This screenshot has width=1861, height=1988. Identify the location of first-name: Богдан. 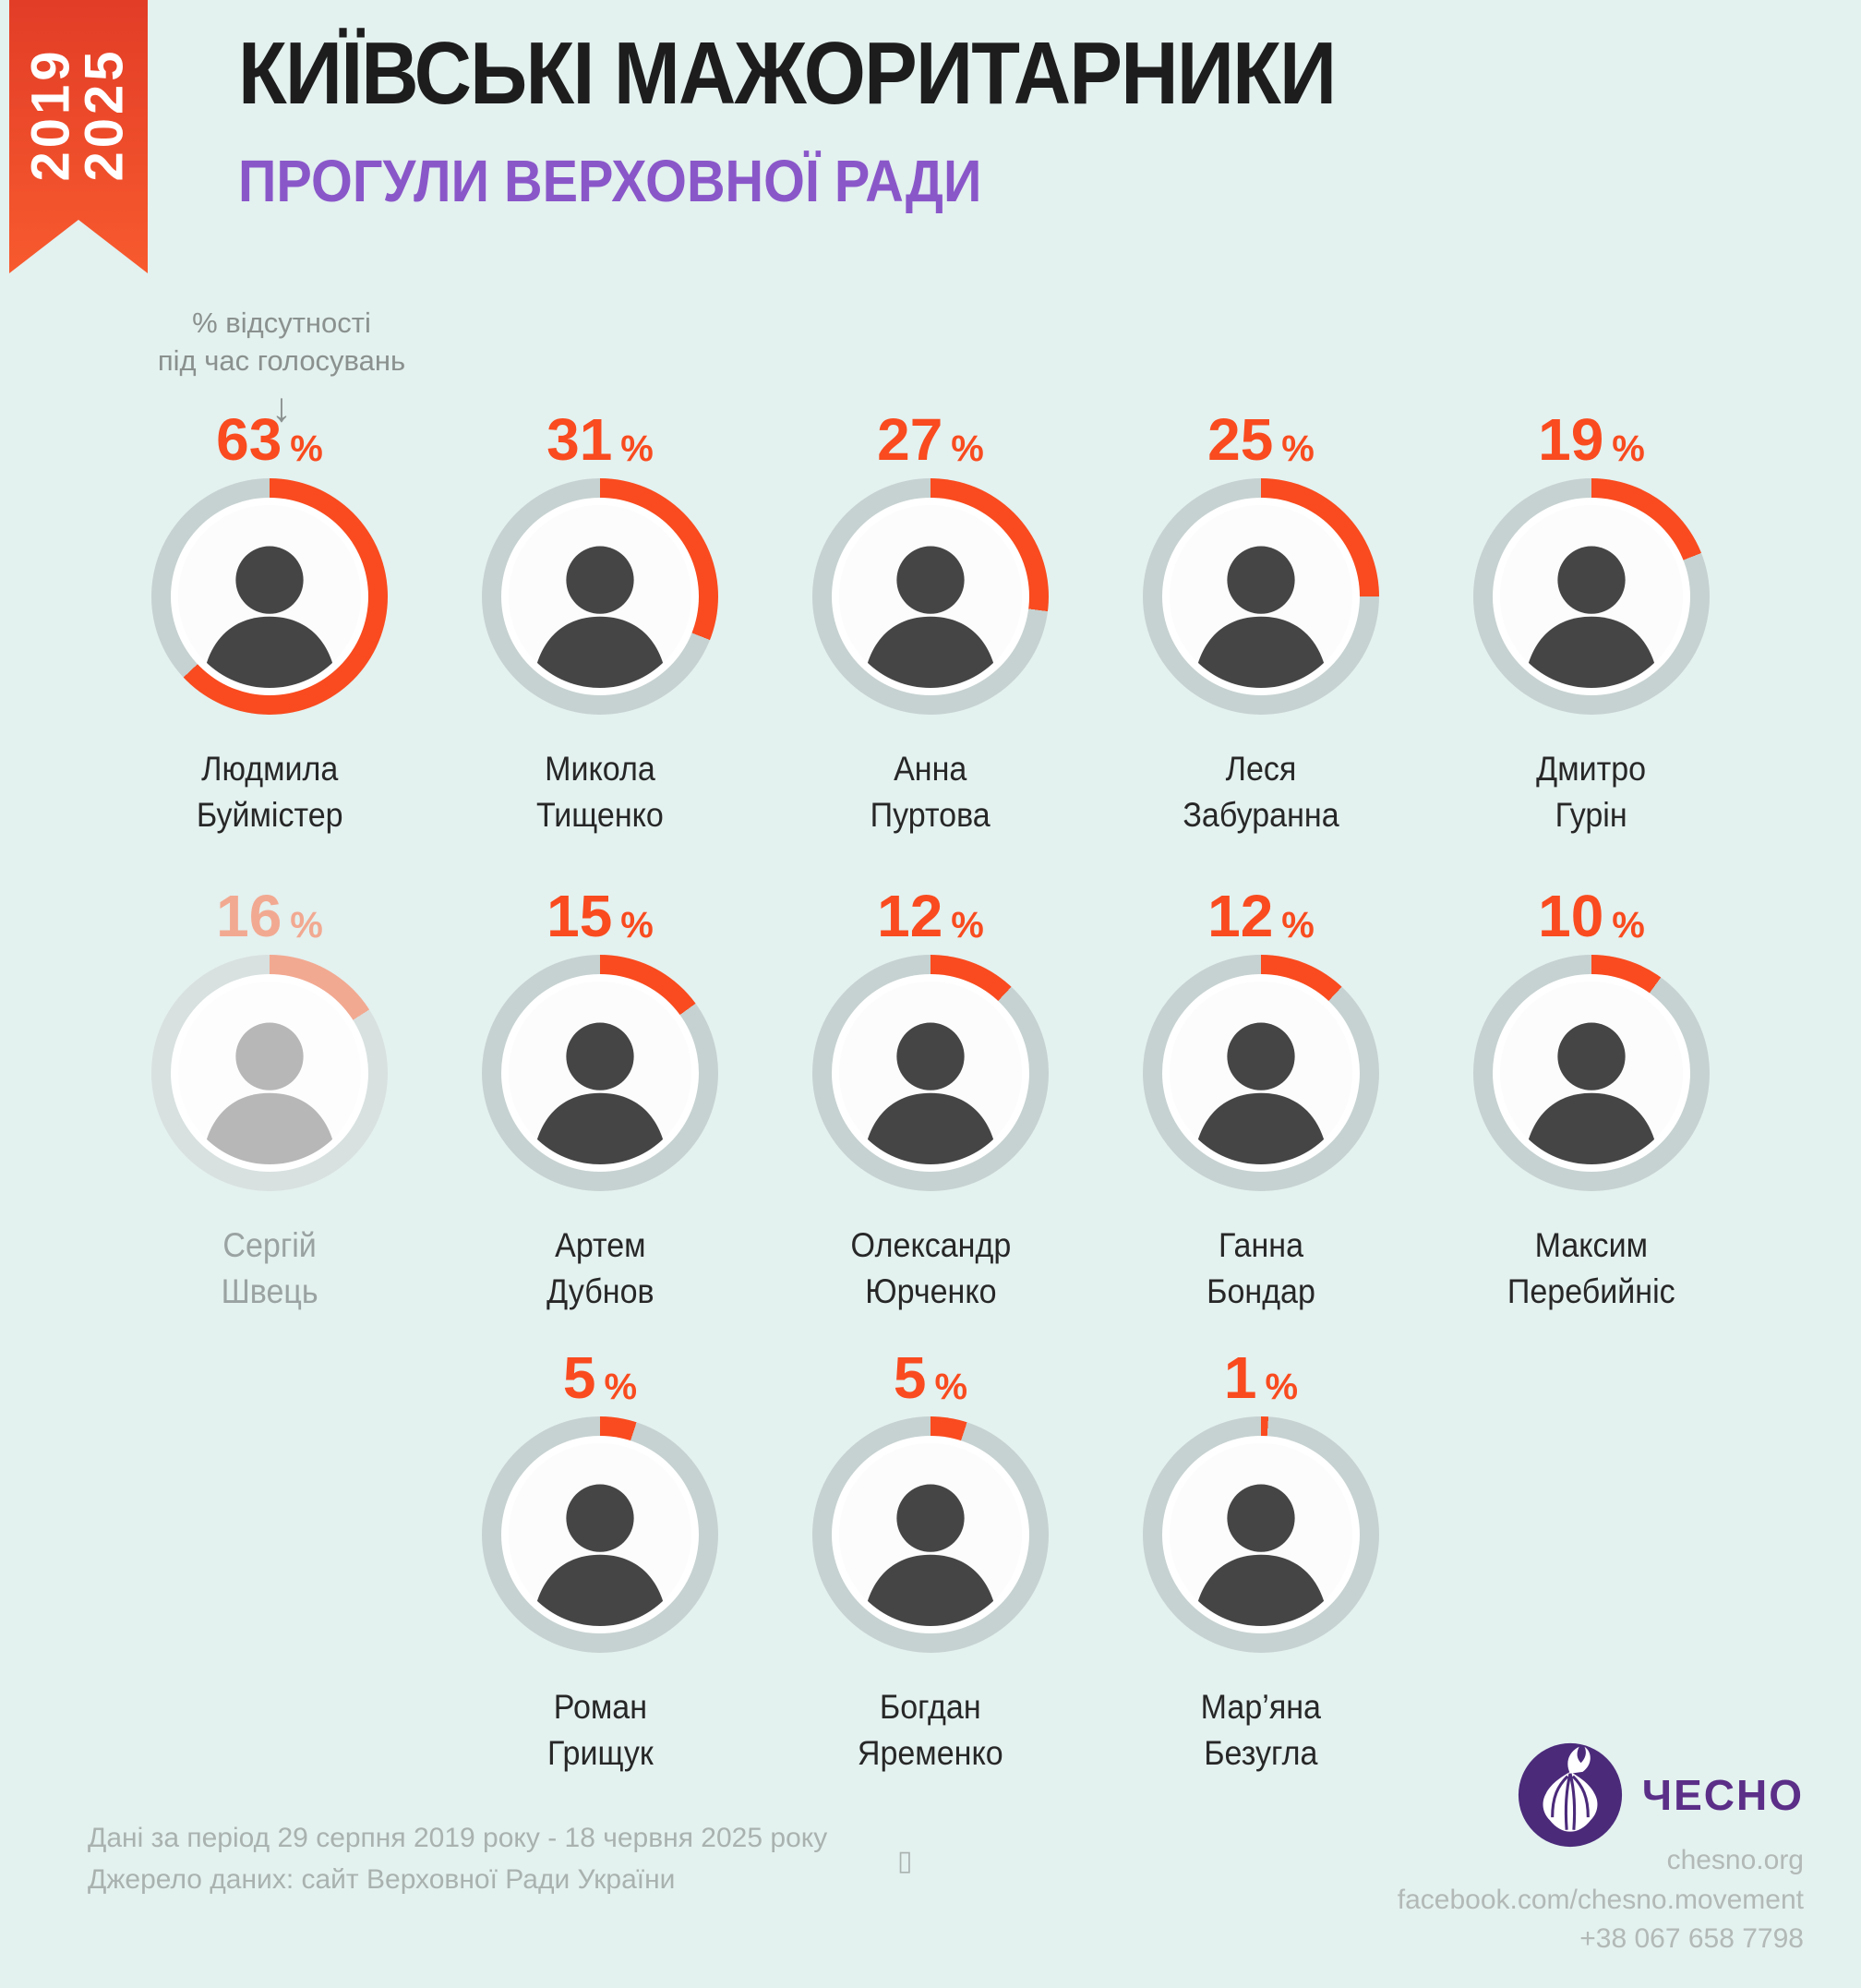
(930, 1707).